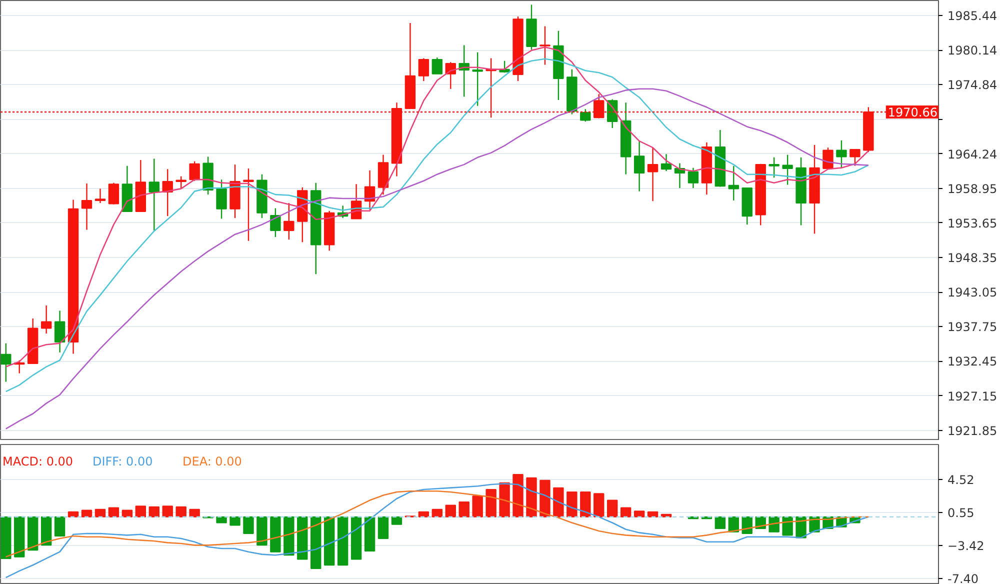 The image size is (1000, 584). I want to click on ref-line-label: 1970.66, so click(913, 112).